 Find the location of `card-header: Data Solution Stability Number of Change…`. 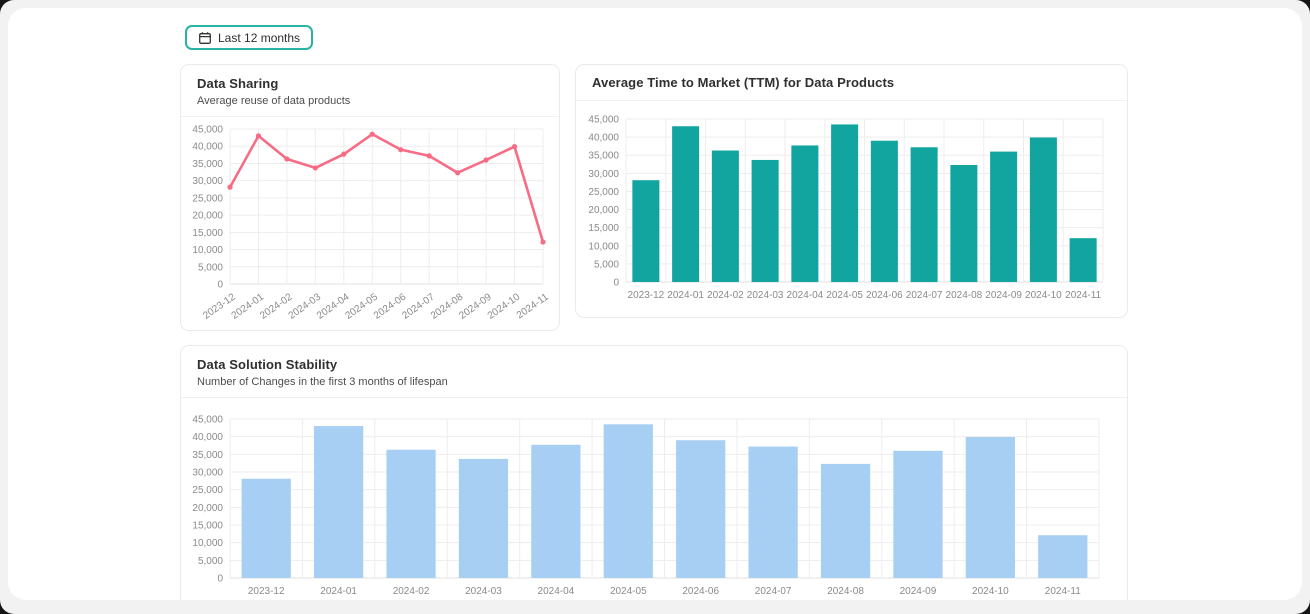

card-header: Data Solution Stability Number of Change… is located at coordinates (654, 372).